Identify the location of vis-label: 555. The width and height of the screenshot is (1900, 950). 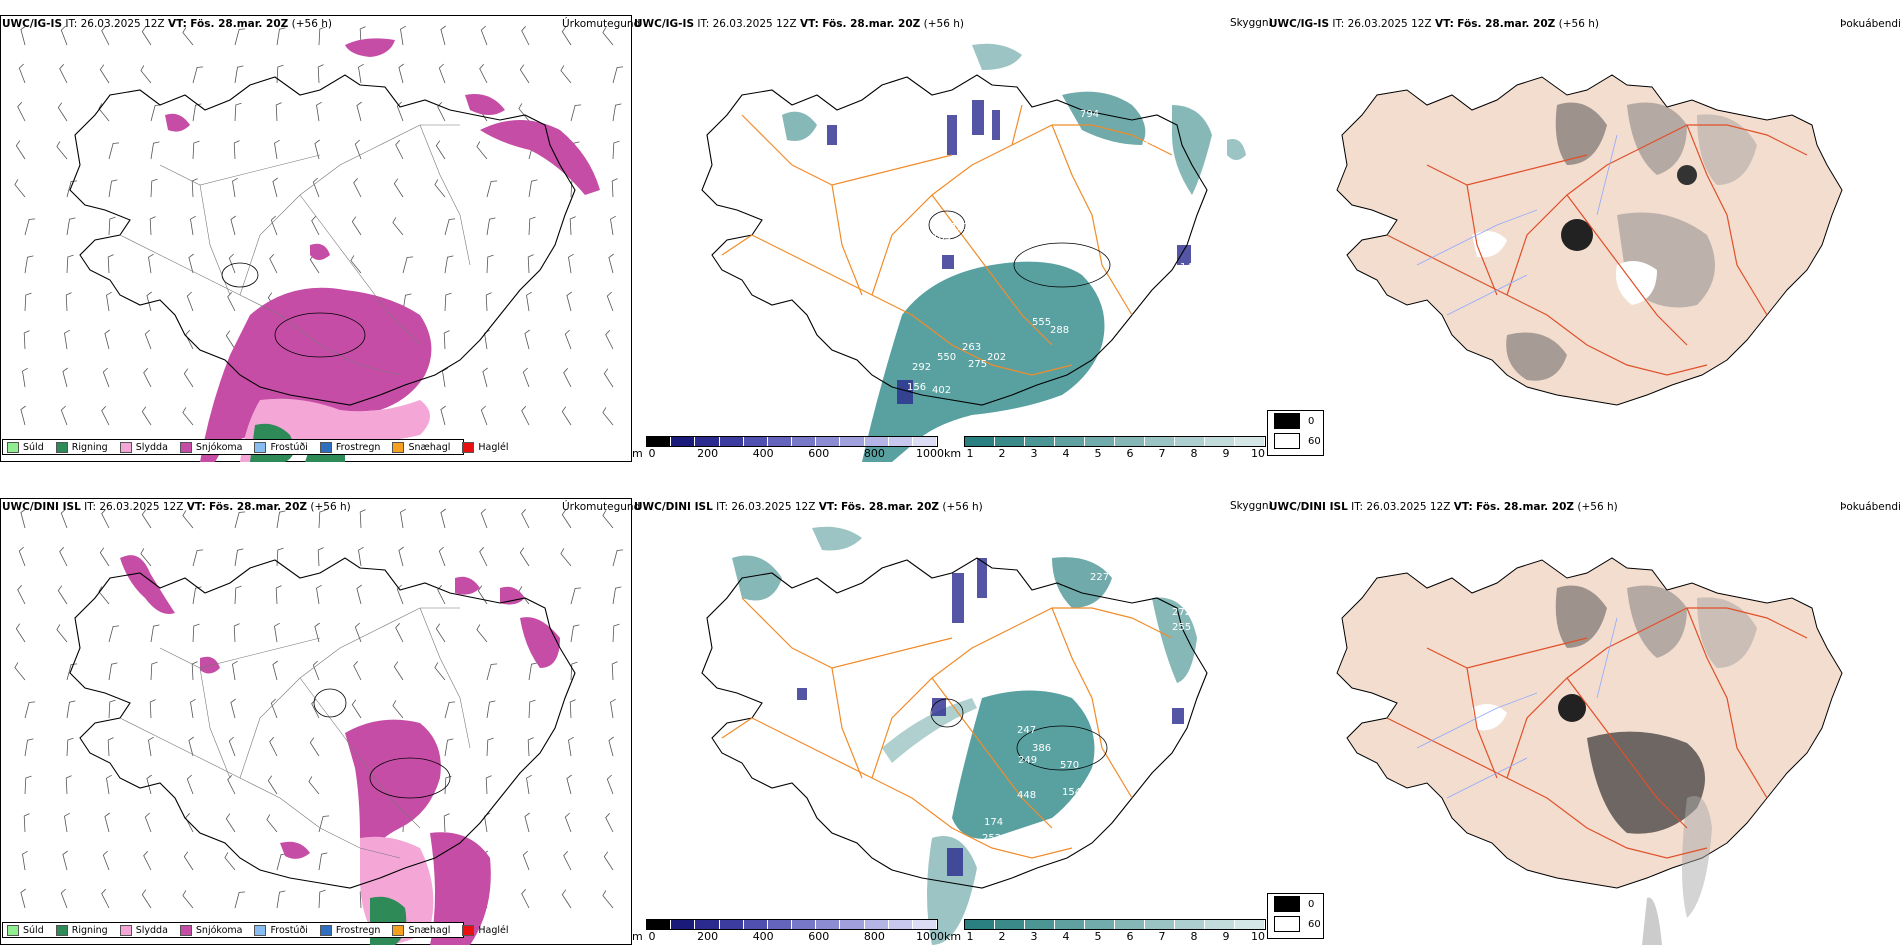
(1041, 322).